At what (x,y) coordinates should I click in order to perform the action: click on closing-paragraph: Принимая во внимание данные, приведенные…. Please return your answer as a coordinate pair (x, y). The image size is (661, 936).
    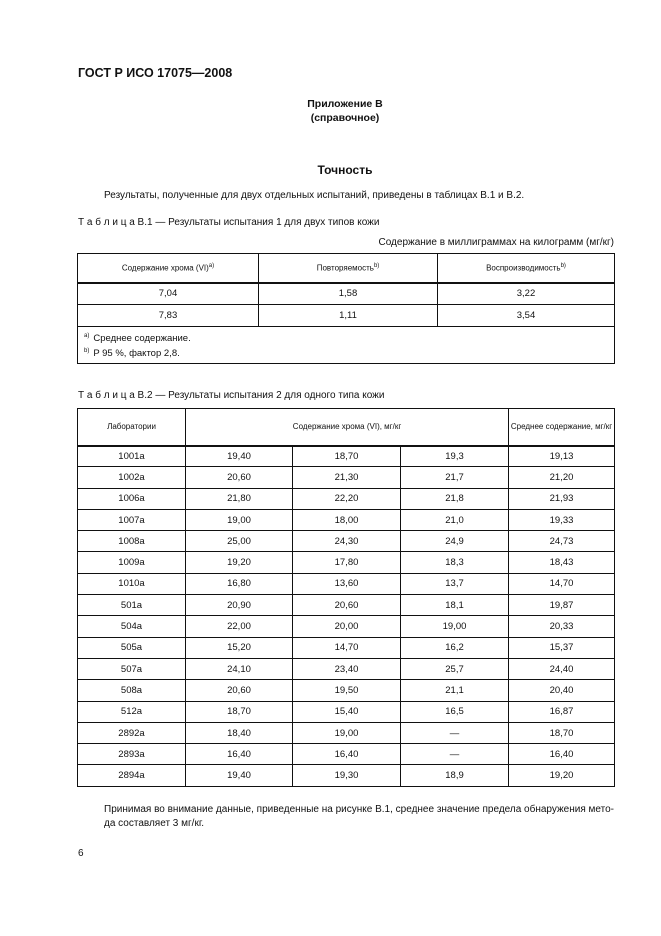
    Looking at the image, I should click on (359, 816).